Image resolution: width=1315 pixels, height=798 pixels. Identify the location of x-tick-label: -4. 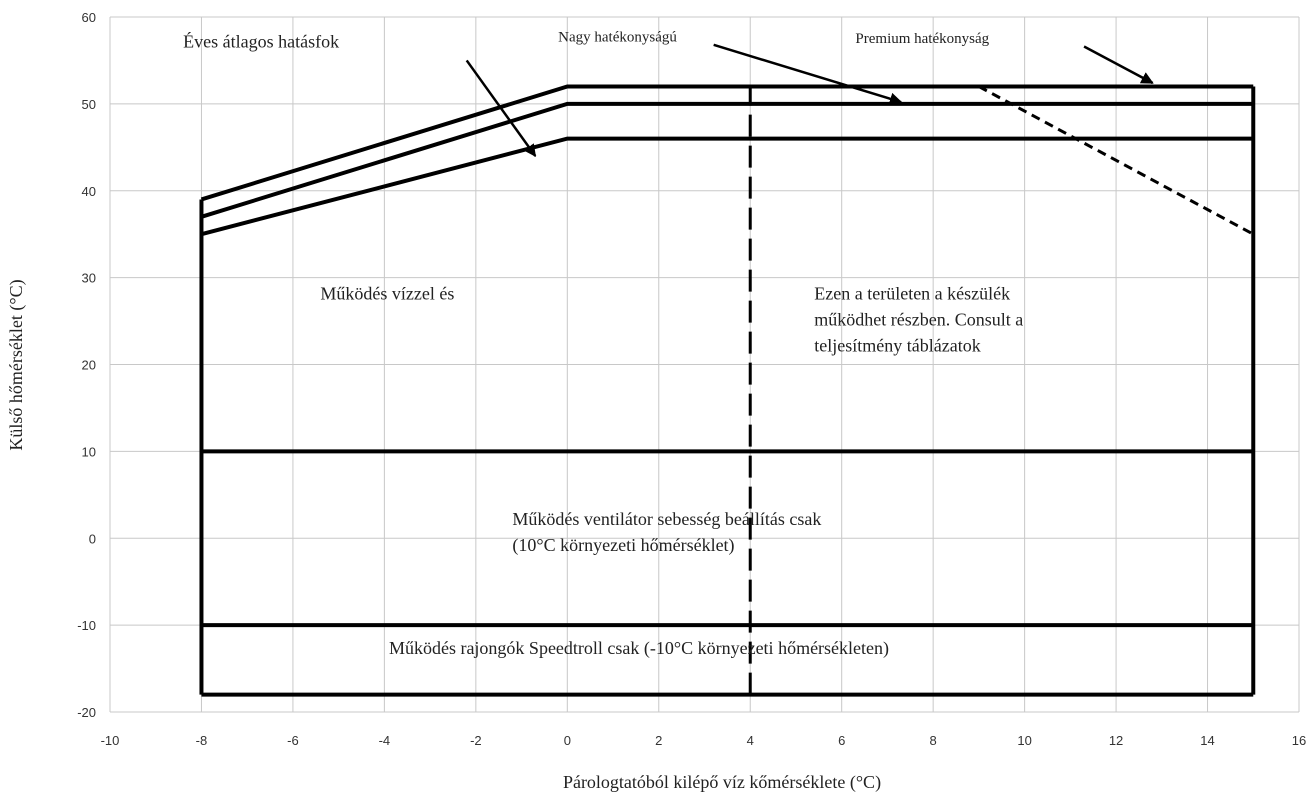
(385, 740).